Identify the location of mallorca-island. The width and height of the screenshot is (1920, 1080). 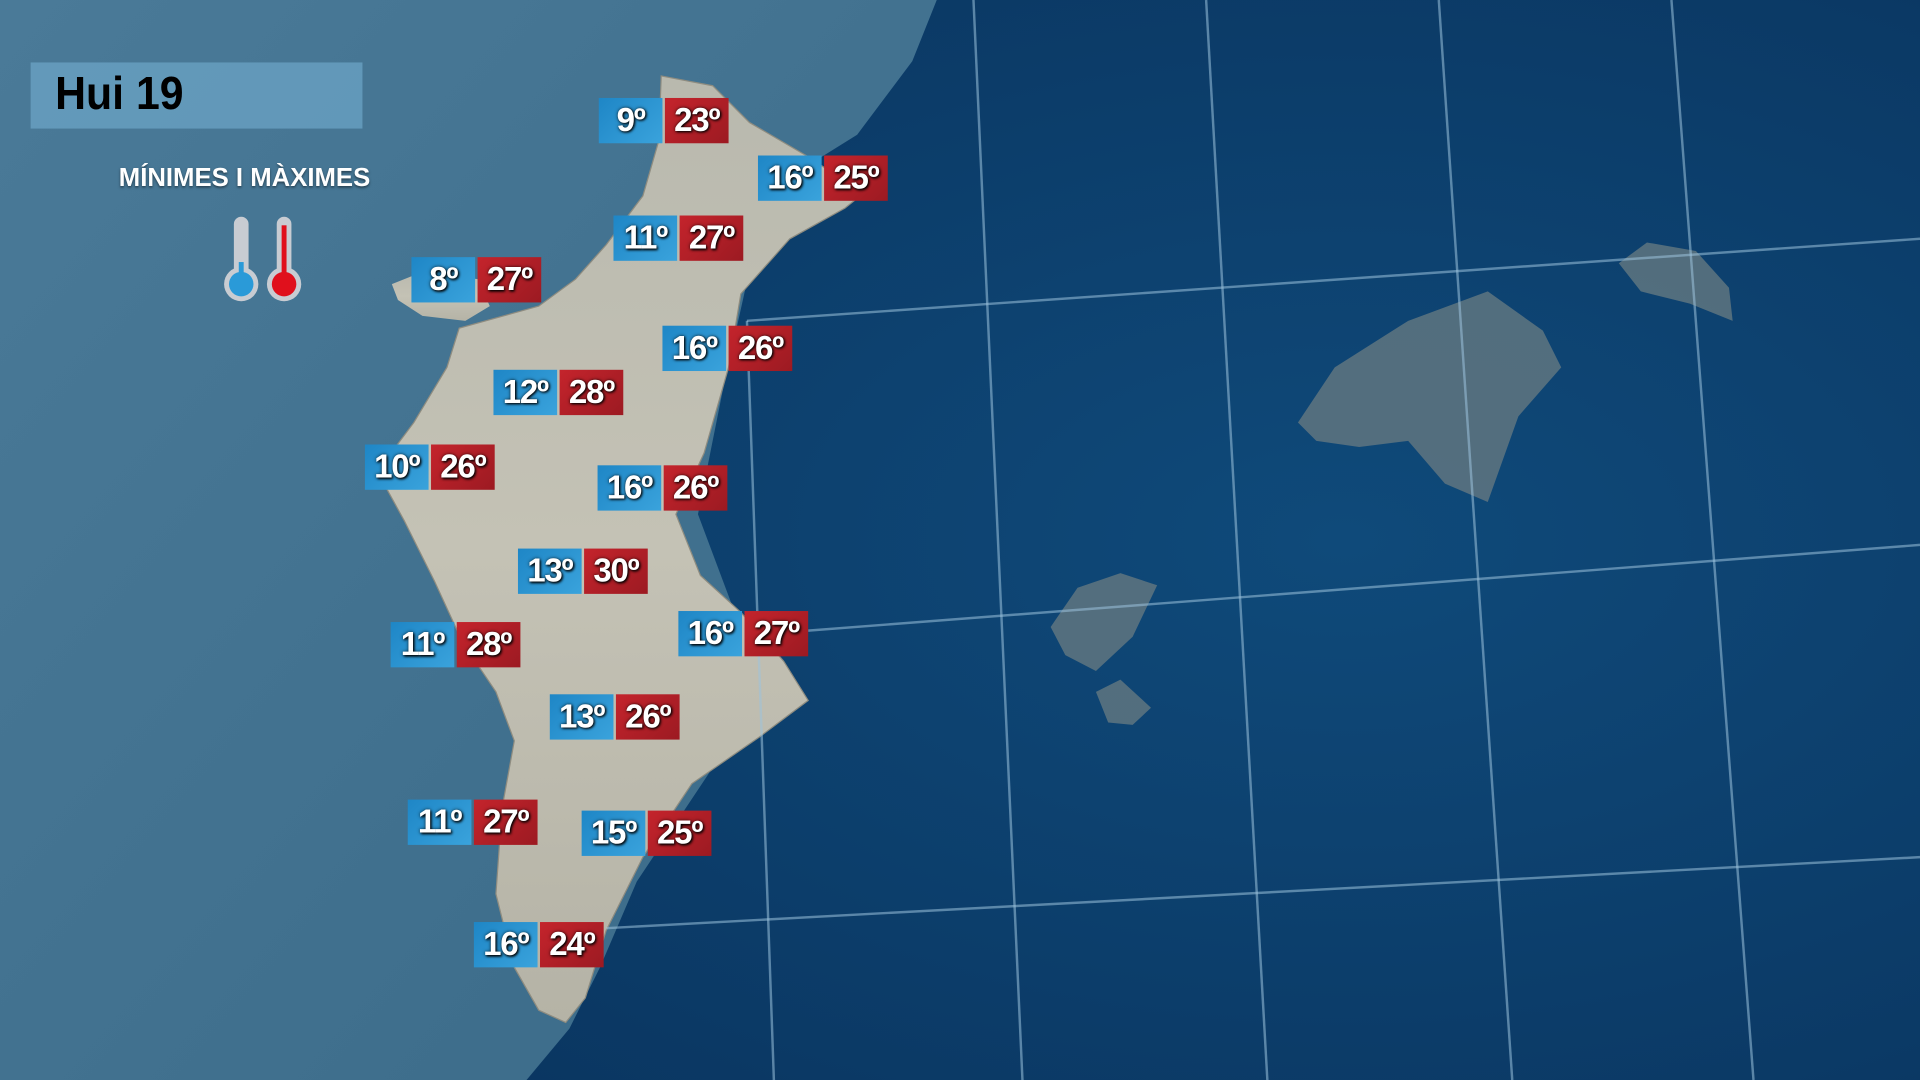
(1429, 397).